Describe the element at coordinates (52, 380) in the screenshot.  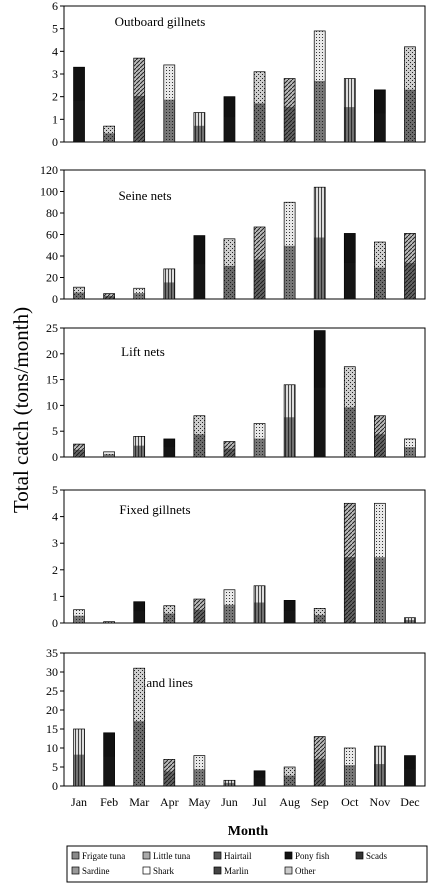
I see `y-tick-label: 15` at that location.